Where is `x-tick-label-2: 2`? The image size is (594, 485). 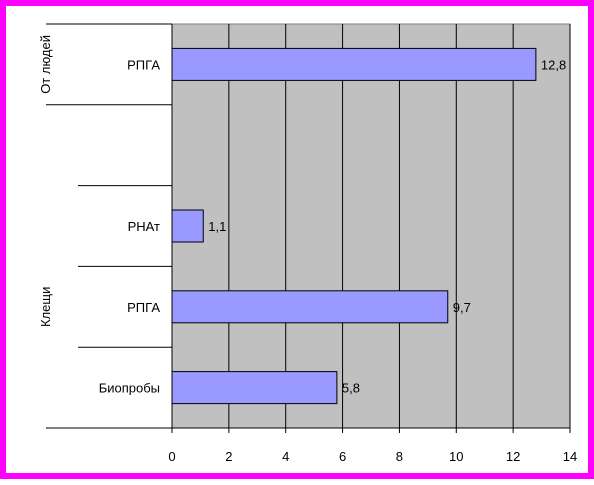
x-tick-label-2: 2 is located at coordinates (228, 456).